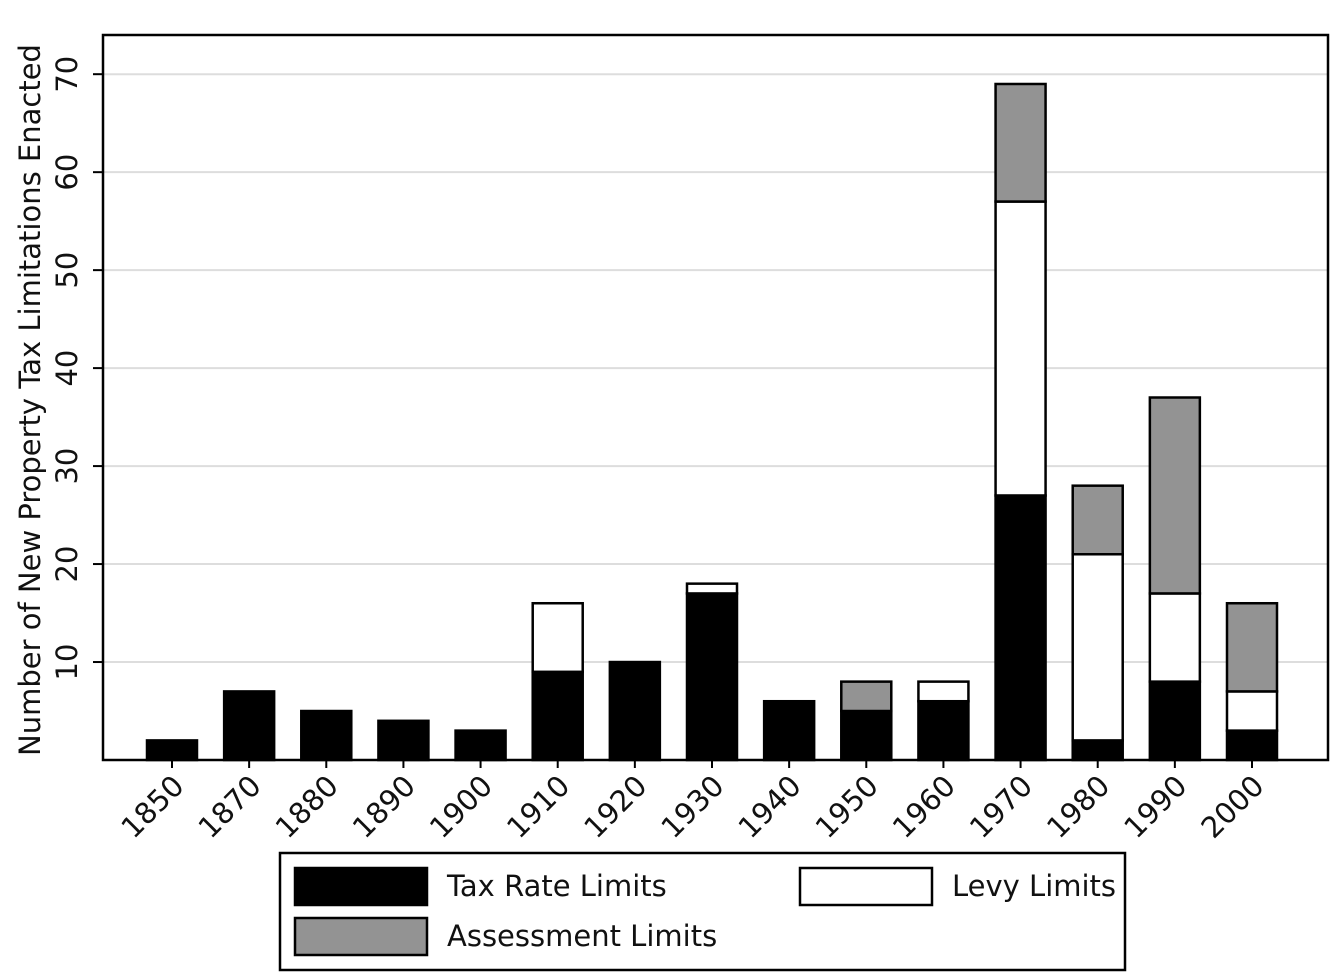 The image size is (1330, 976). What do you see at coordinates (384, 807) in the screenshot?
I see `x-tick-label: 1890` at bounding box center [384, 807].